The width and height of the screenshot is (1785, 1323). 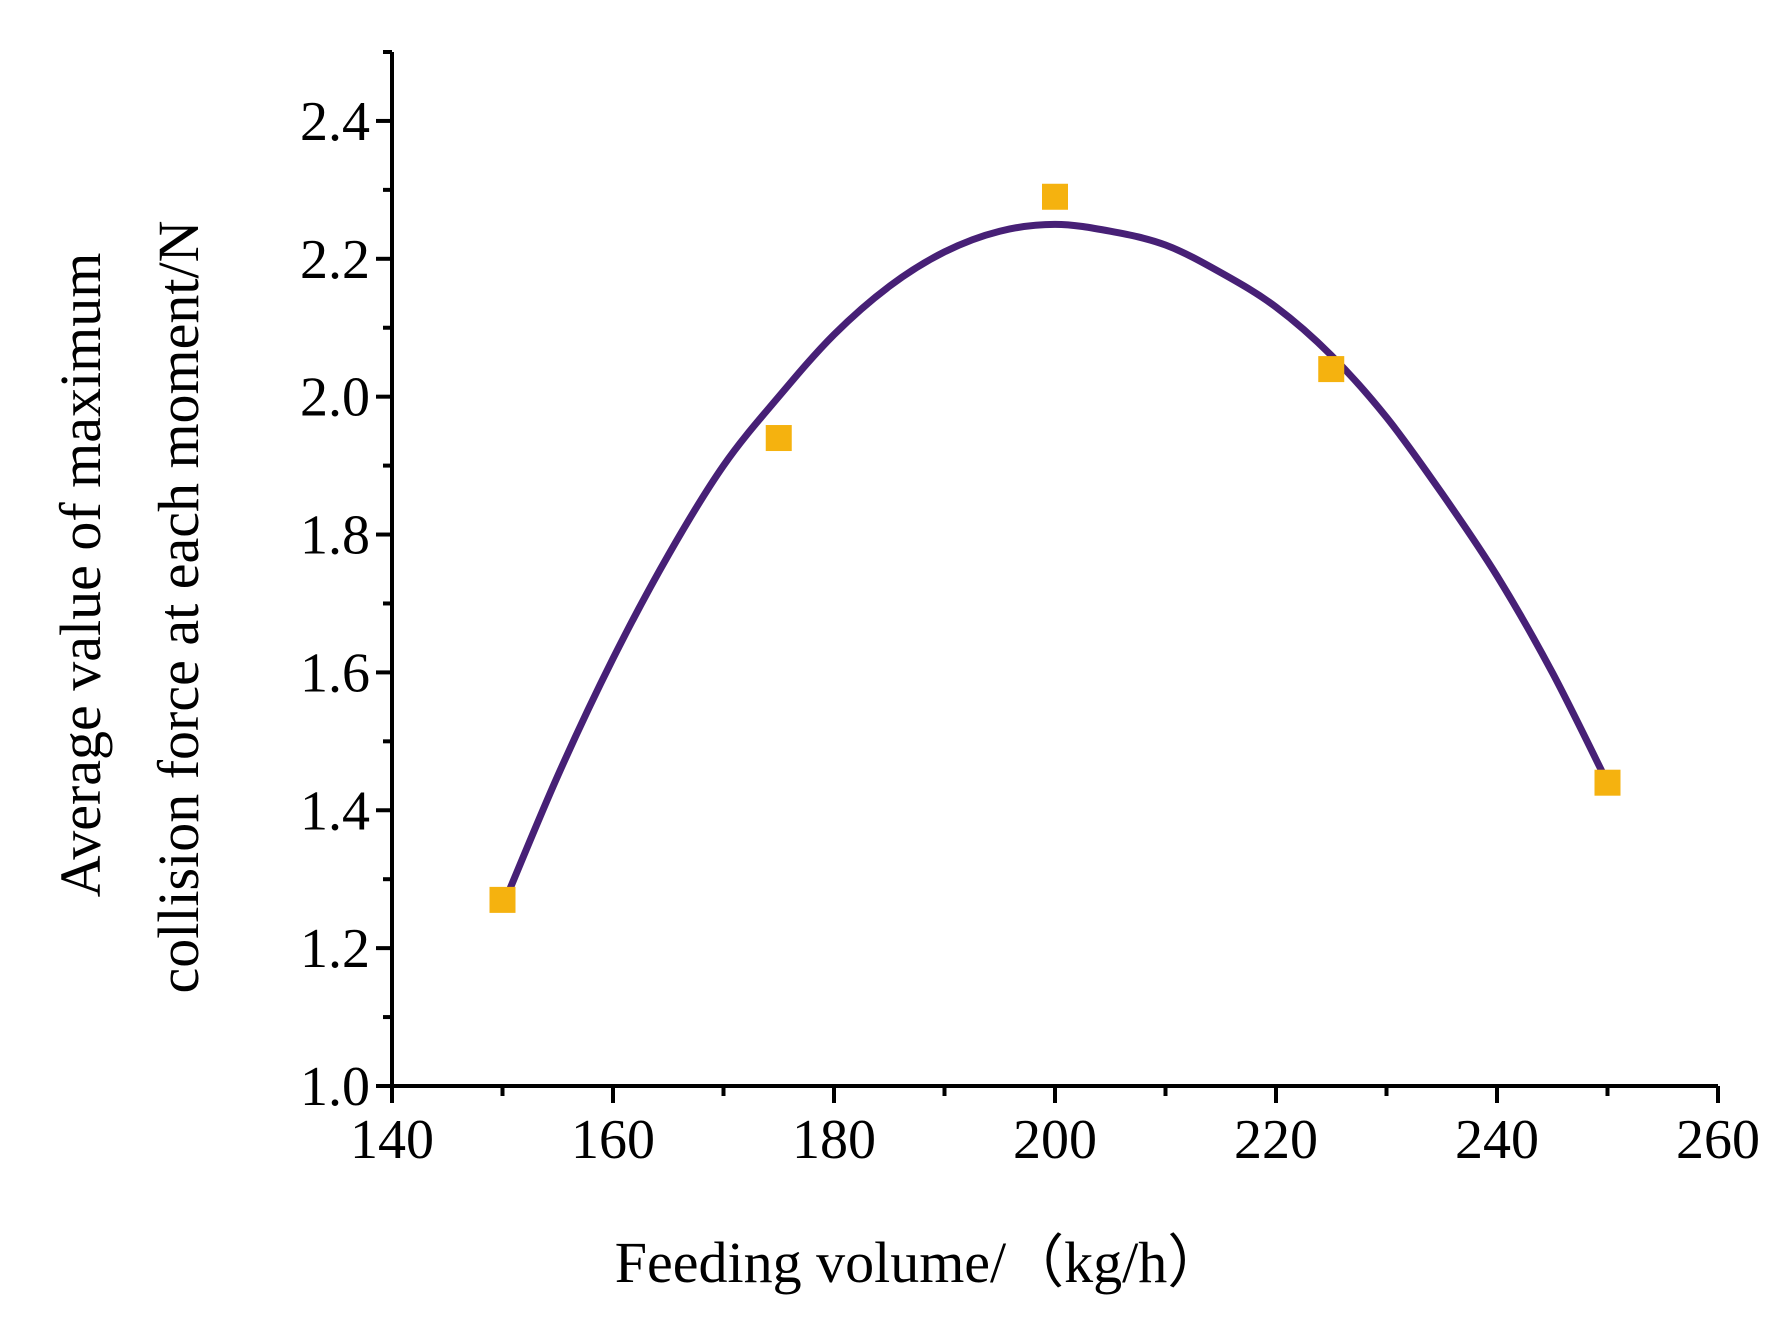 I want to click on x-tick-label: 200, so click(x=1055, y=1140).